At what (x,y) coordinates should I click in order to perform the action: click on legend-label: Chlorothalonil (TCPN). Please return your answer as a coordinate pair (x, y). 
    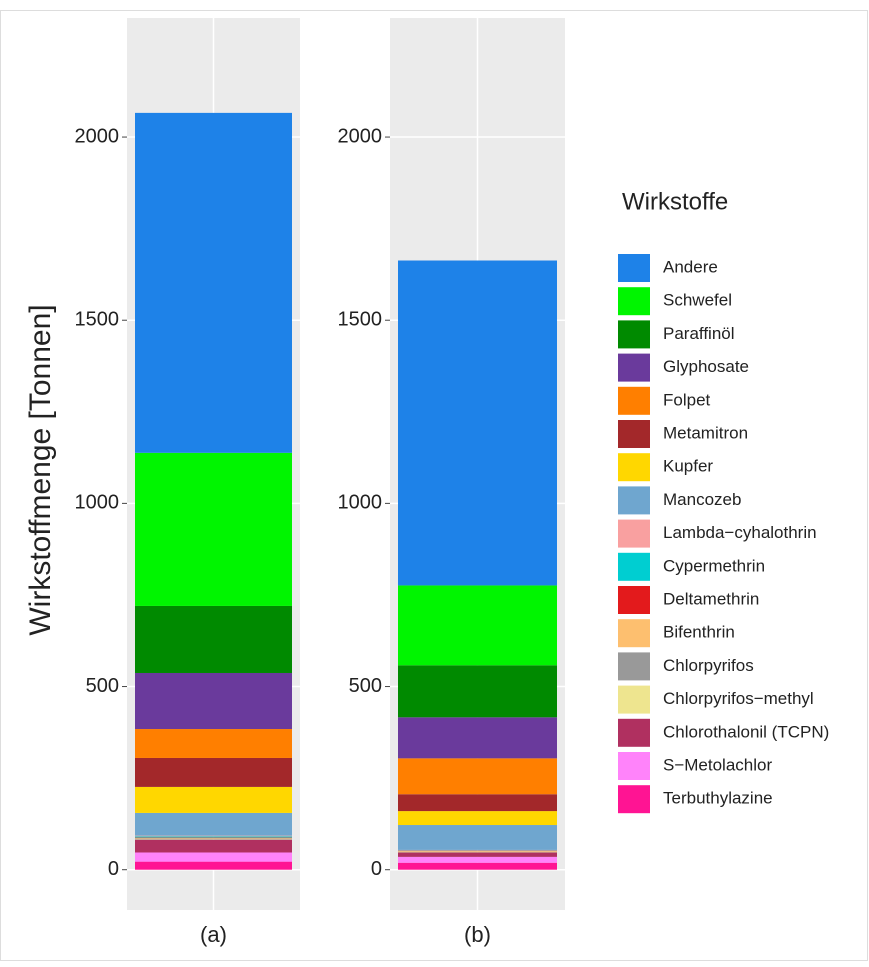
    Looking at the image, I should click on (746, 731).